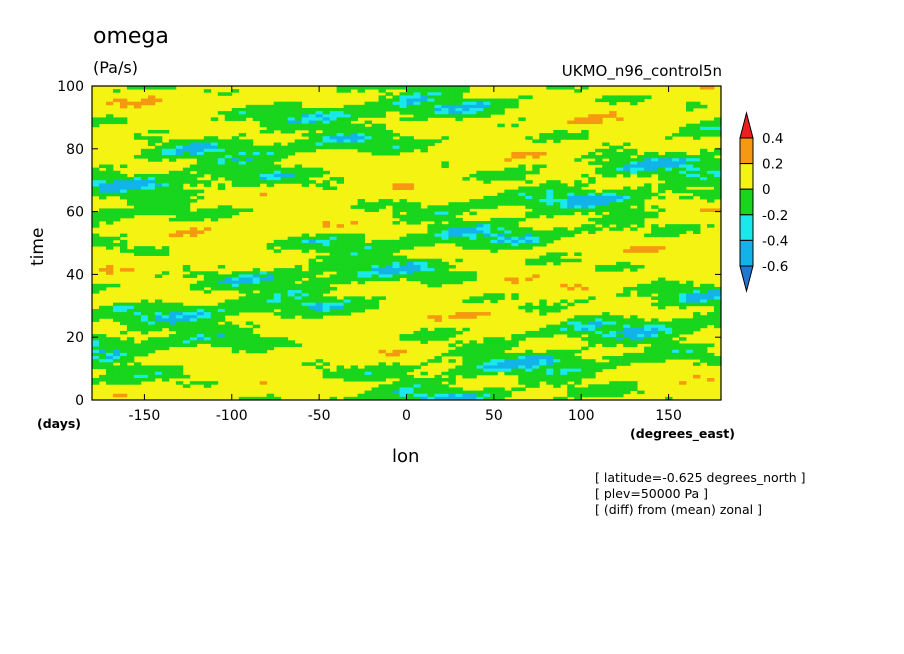 This screenshot has width=904, height=654. Describe the element at coordinates (763, 202) in the screenshot. I see `colorbar: 0.40.20-0.2-0.4-0.6` at that location.